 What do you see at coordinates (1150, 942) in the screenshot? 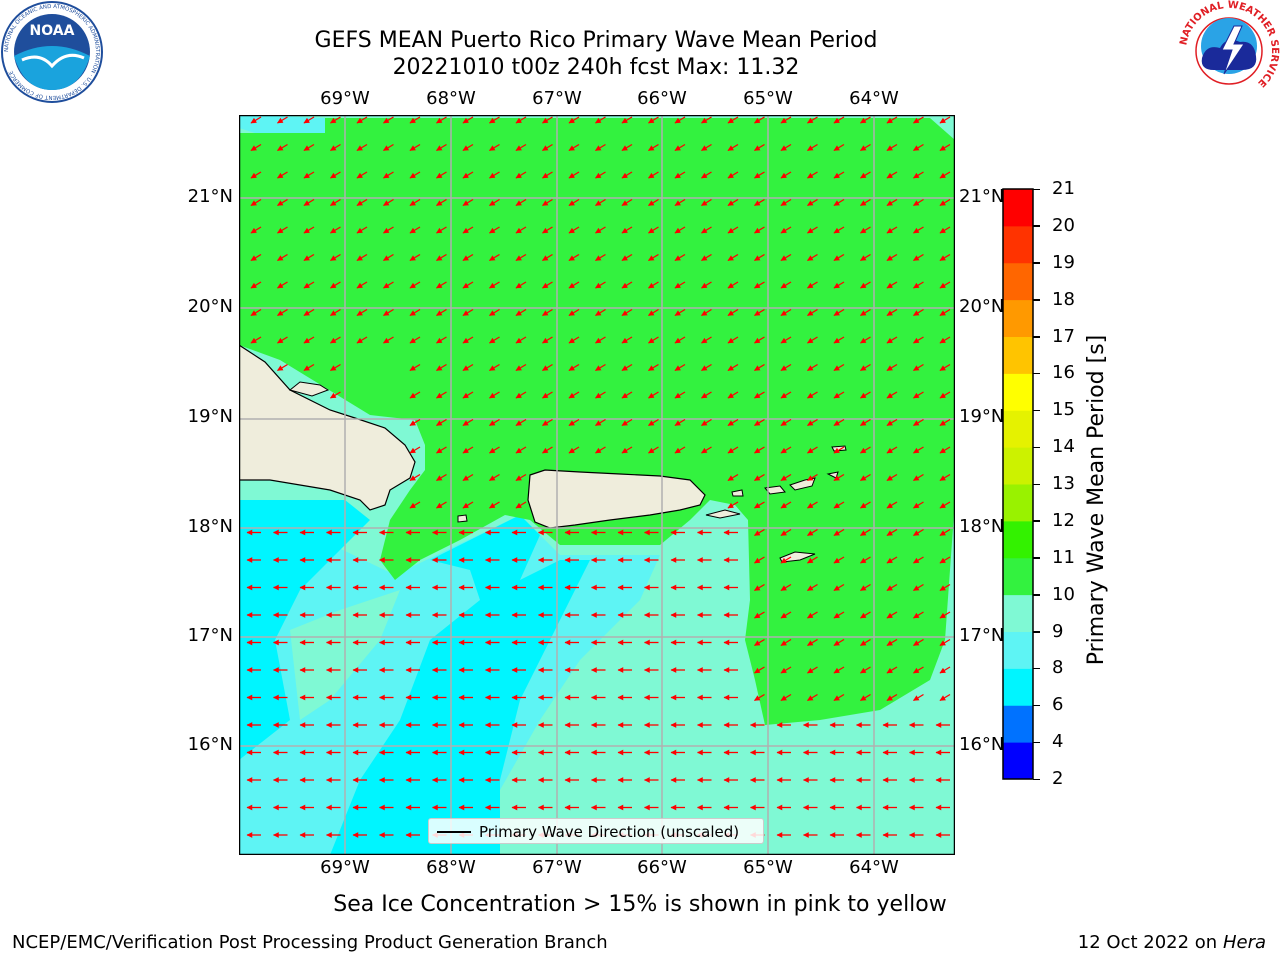
I see `footer-date-text: 12 Oct 2022 on` at bounding box center [1150, 942].